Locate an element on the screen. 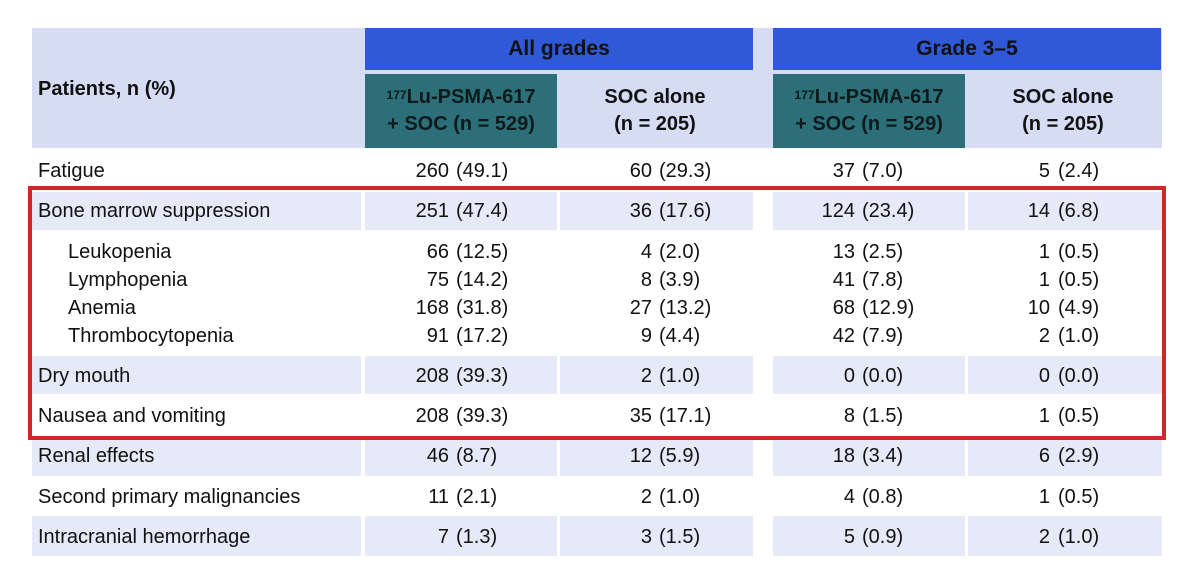 The height and width of the screenshot is (583, 1200). cell-count: 91 is located at coordinates (437, 336).